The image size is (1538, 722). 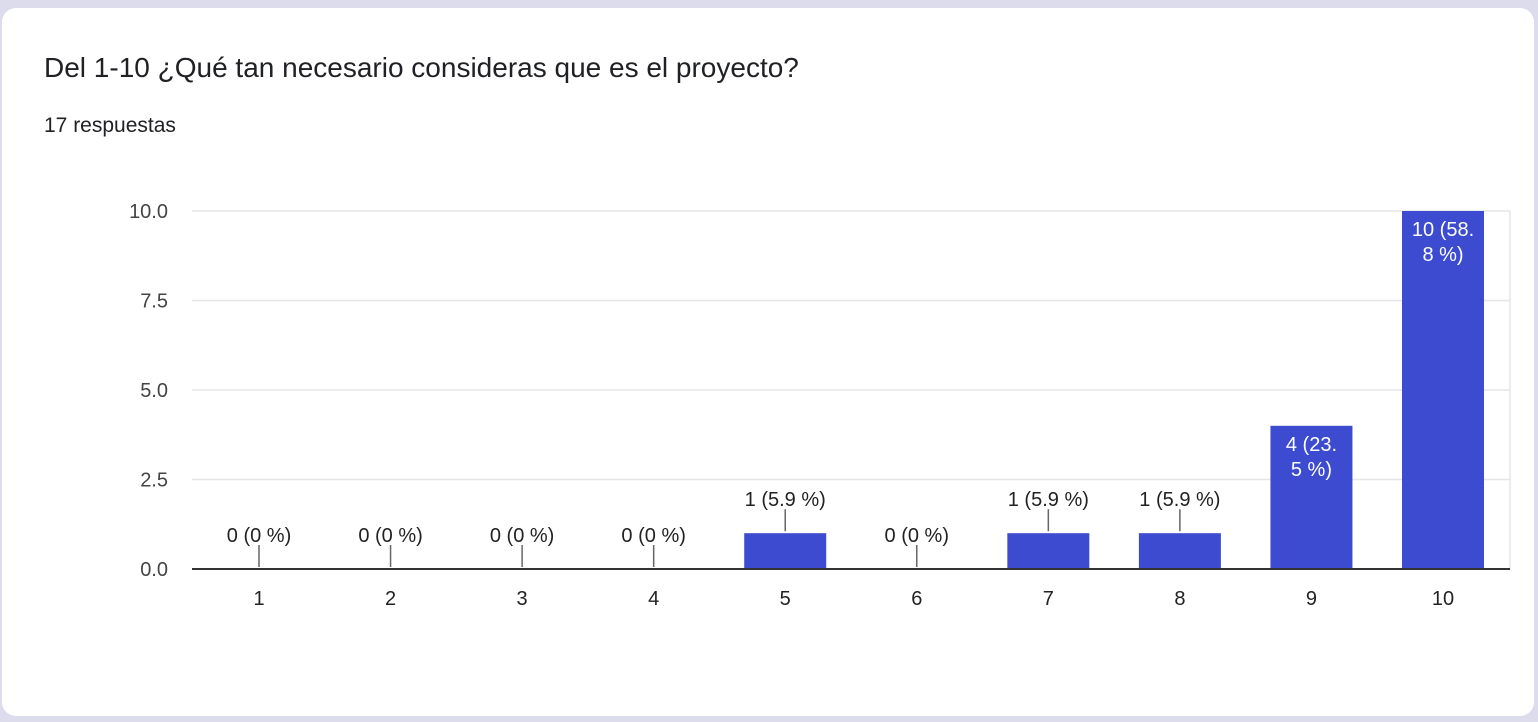 I want to click on x-tick-label: 10, so click(x=1443, y=599).